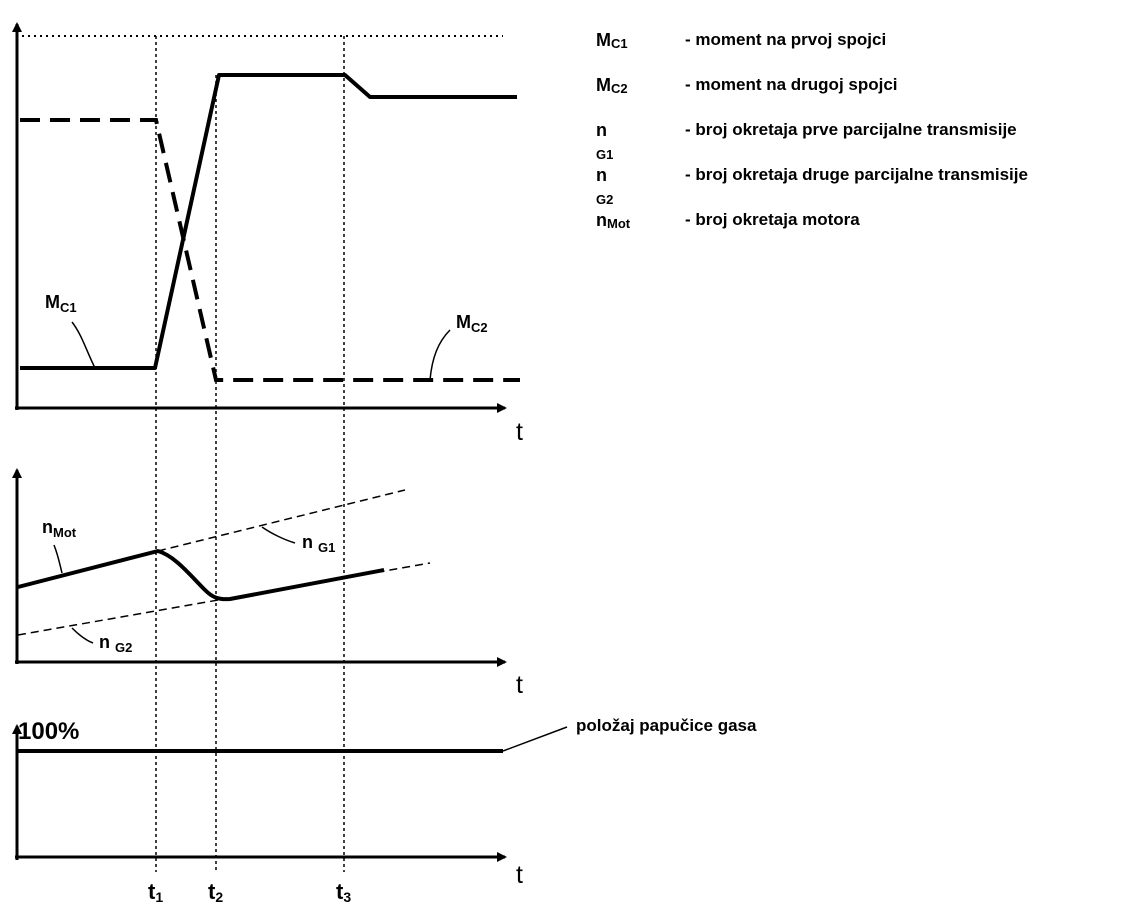  Describe the element at coordinates (343, 890) in the screenshot. I see `t3-label: t3` at that location.